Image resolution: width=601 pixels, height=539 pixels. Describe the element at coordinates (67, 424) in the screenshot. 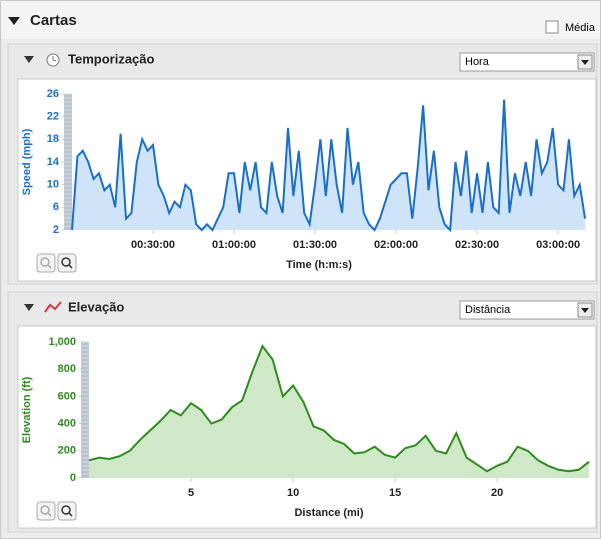

I see `y-tick-label: 400` at that location.